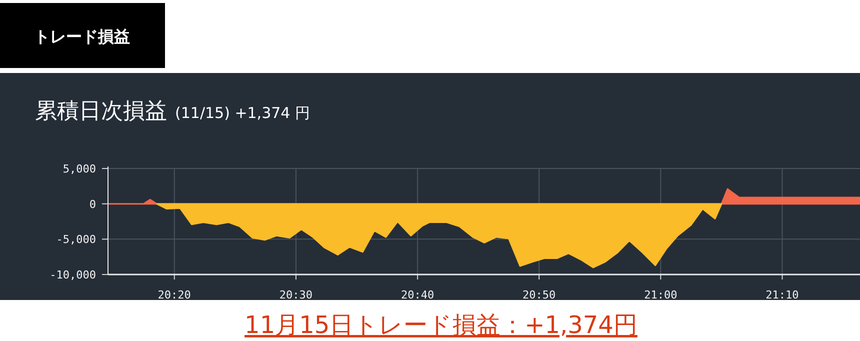  Describe the element at coordinates (82, 36) in the screenshot. I see `text: トレード損益` at that location.